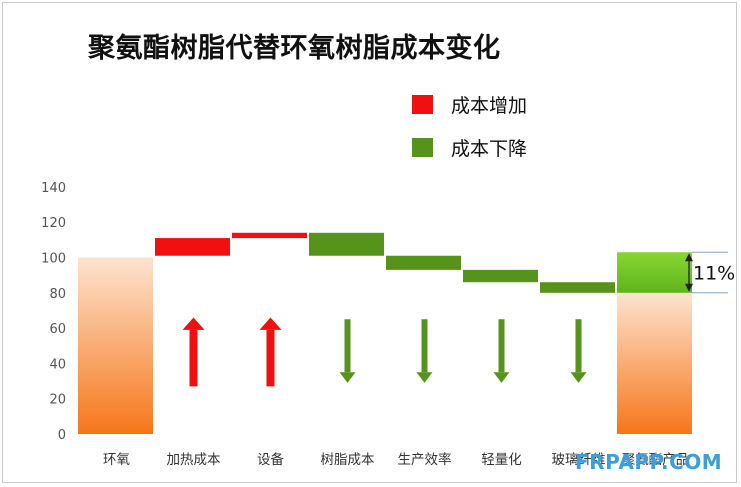 The height and width of the screenshot is (487, 741). I want to click on legend-label-increase: 成本增加, so click(489, 106).